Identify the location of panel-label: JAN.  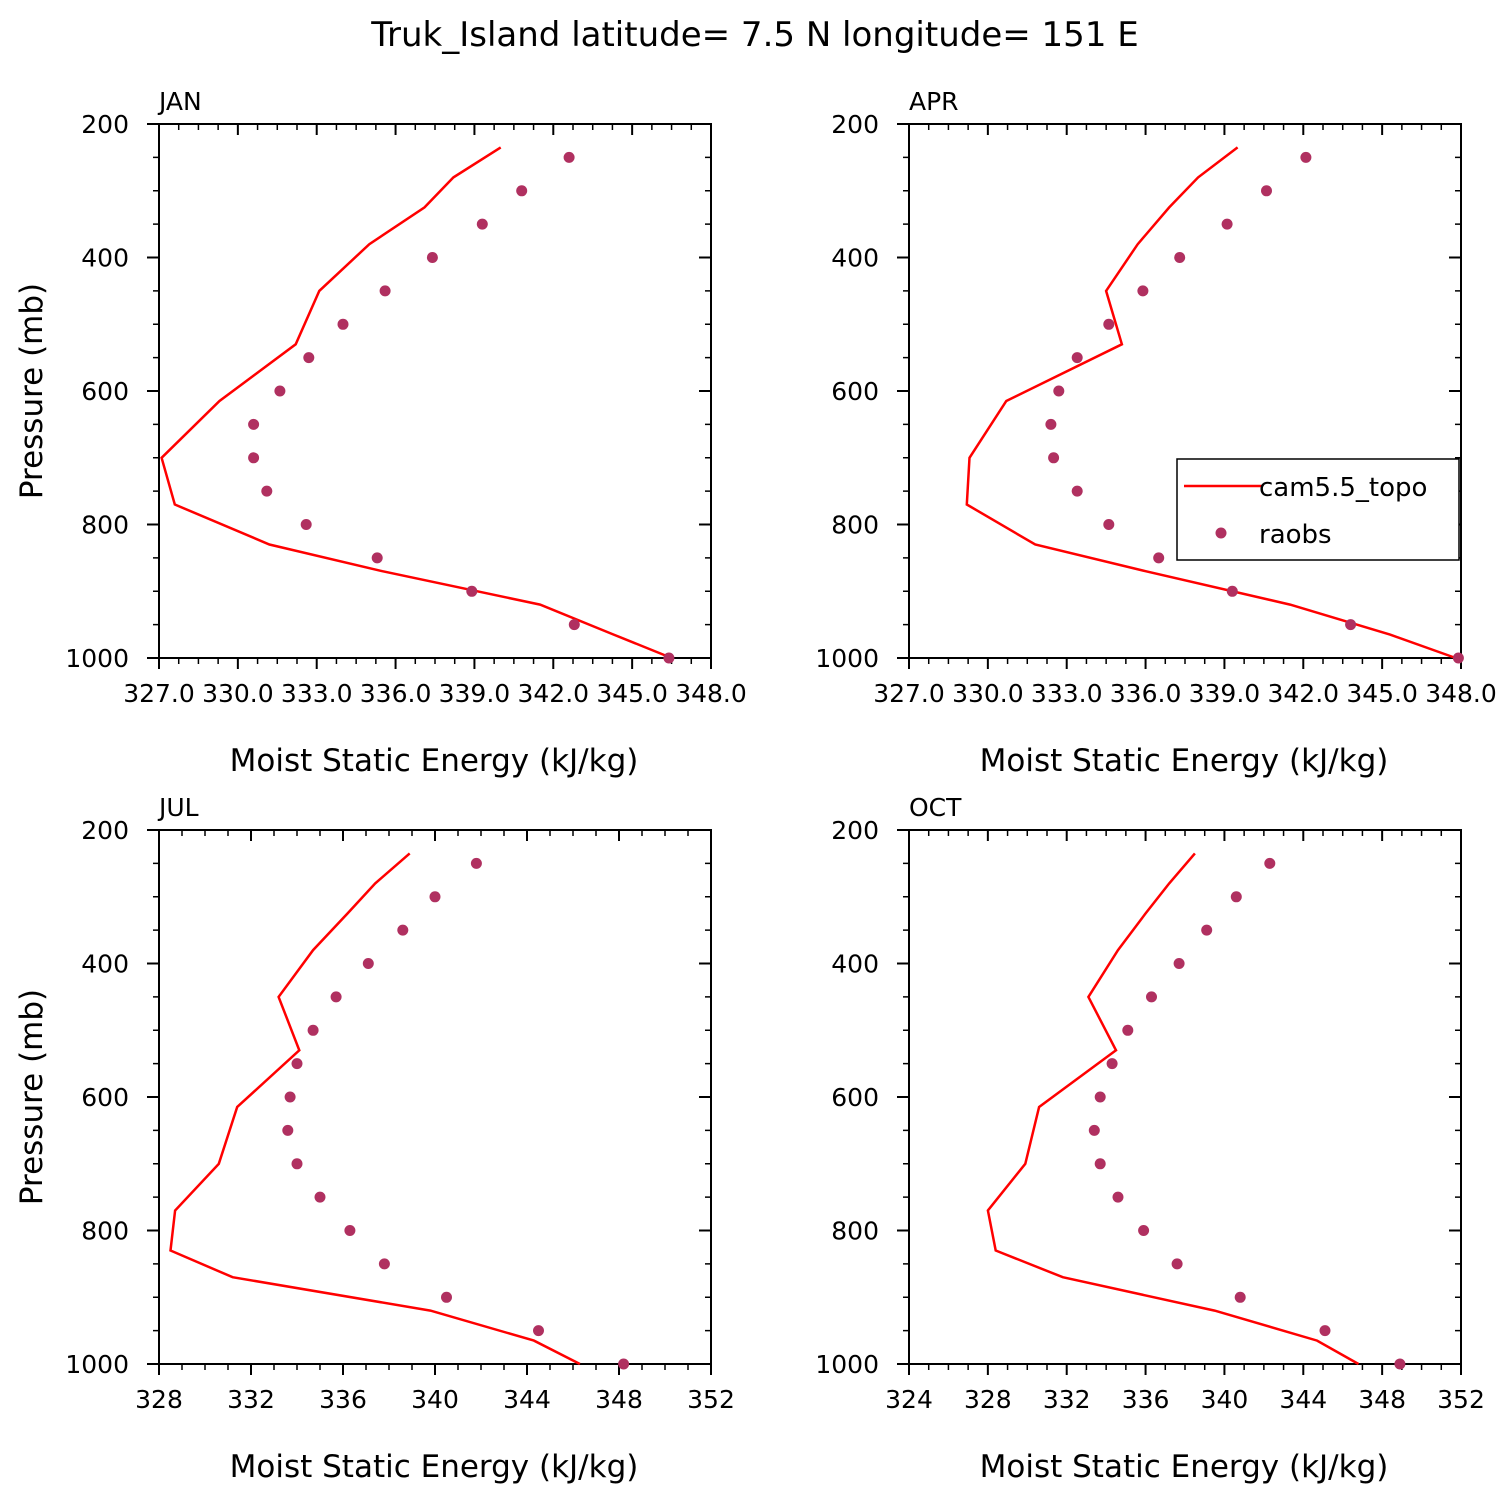
(179, 101).